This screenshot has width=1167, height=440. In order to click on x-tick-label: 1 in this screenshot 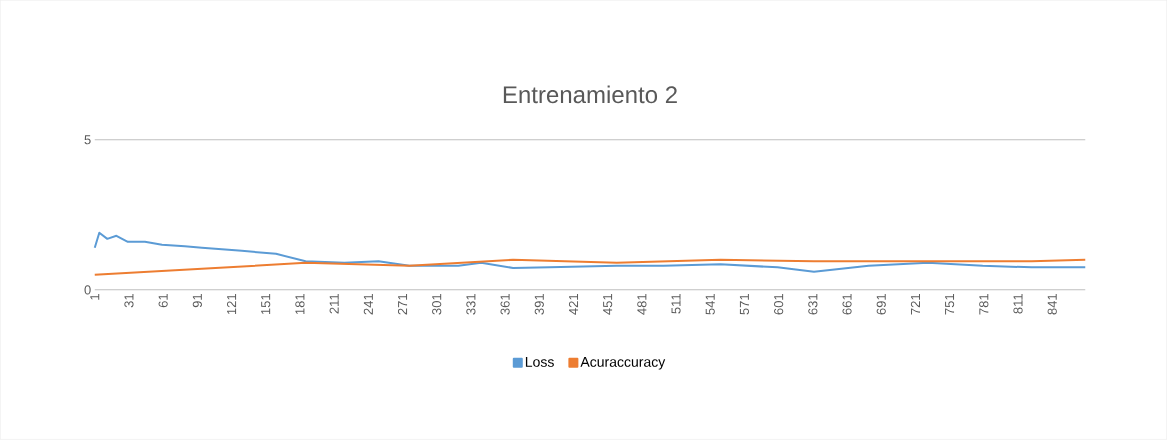, I will do `click(95, 297)`.